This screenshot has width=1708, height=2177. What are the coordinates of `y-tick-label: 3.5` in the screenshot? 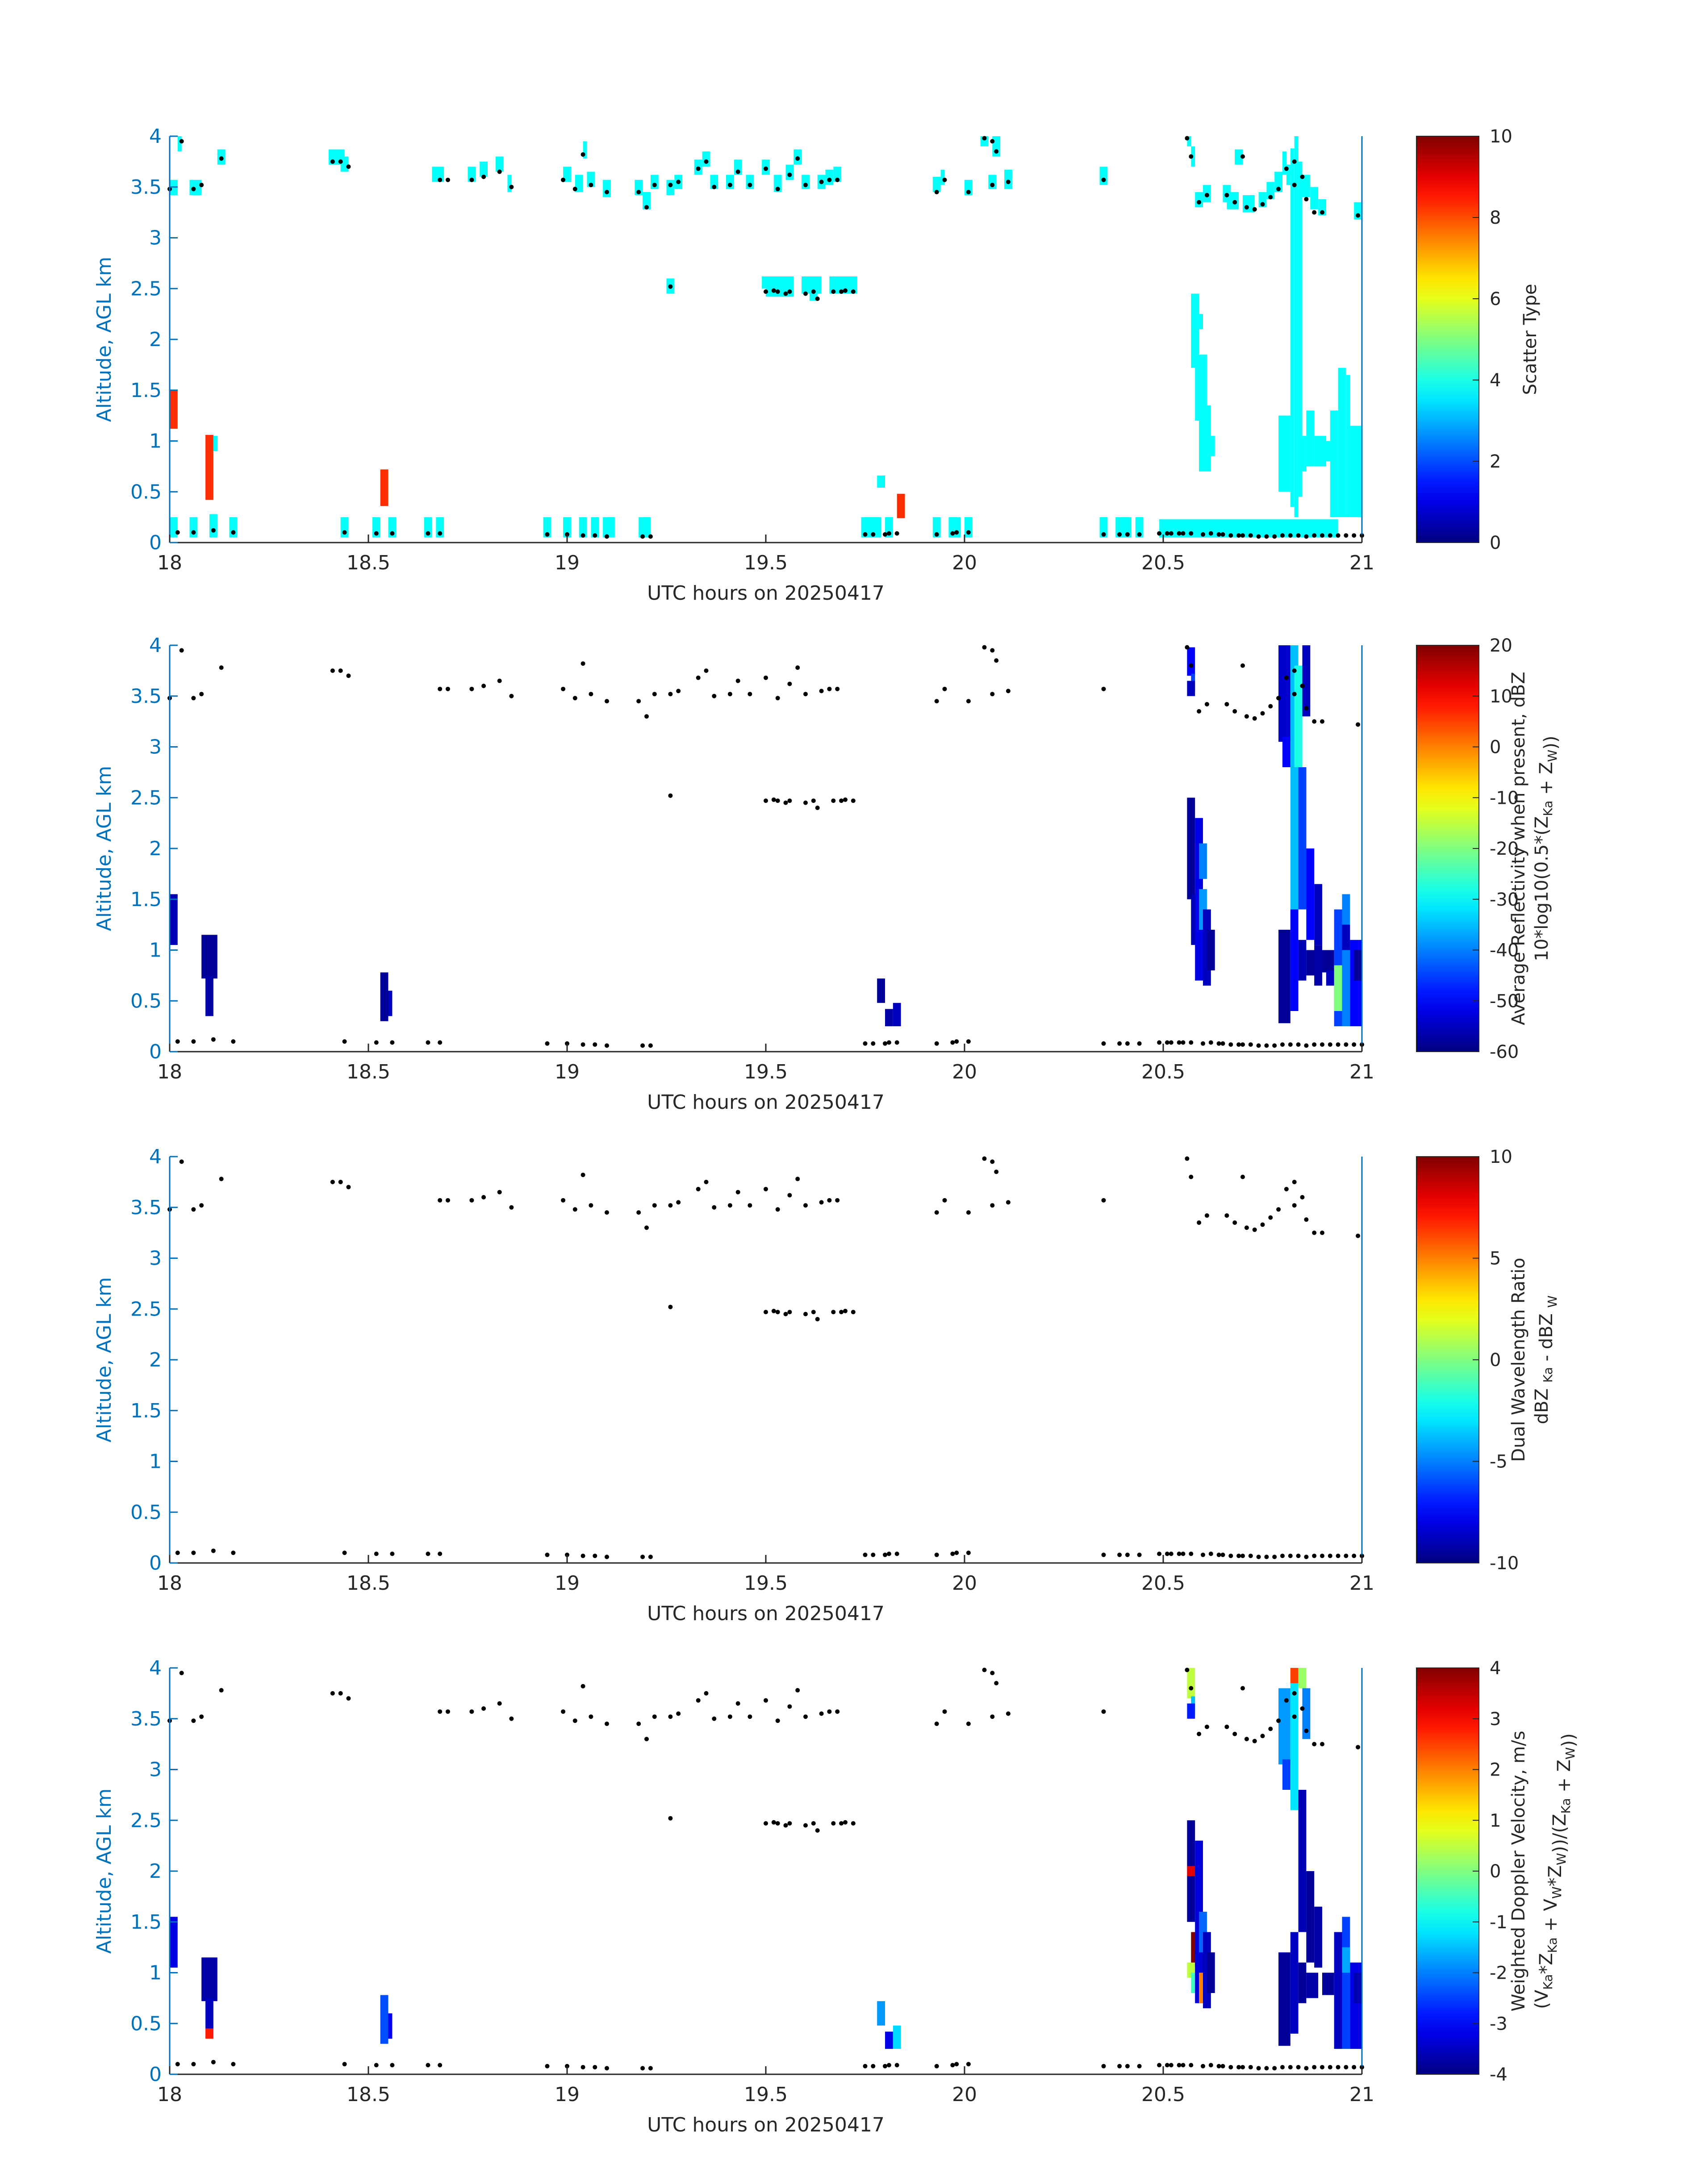 It's located at (146, 696).